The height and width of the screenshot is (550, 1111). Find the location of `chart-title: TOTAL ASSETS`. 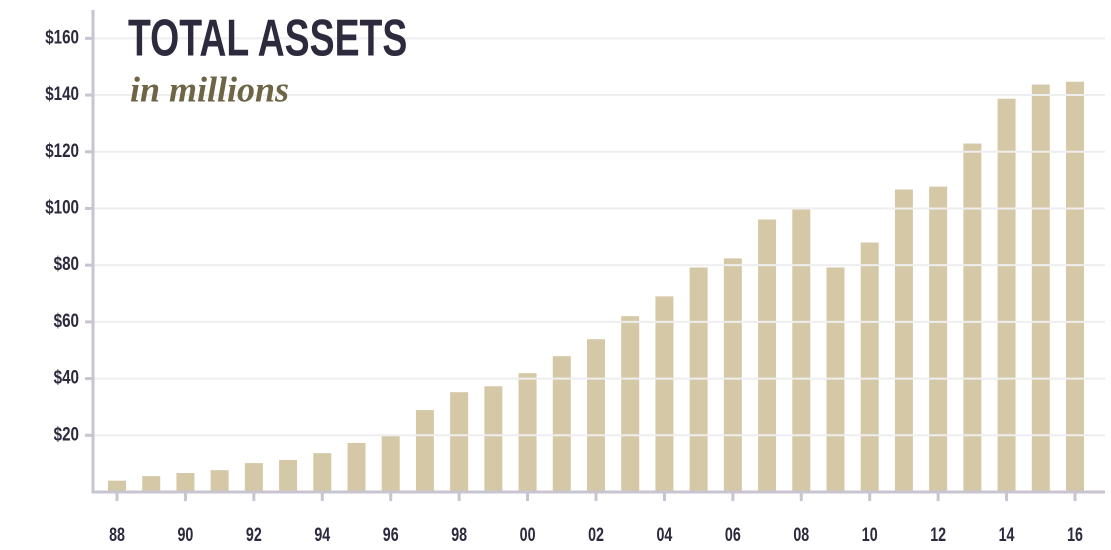

chart-title: TOTAL ASSETS is located at coordinates (267, 38).